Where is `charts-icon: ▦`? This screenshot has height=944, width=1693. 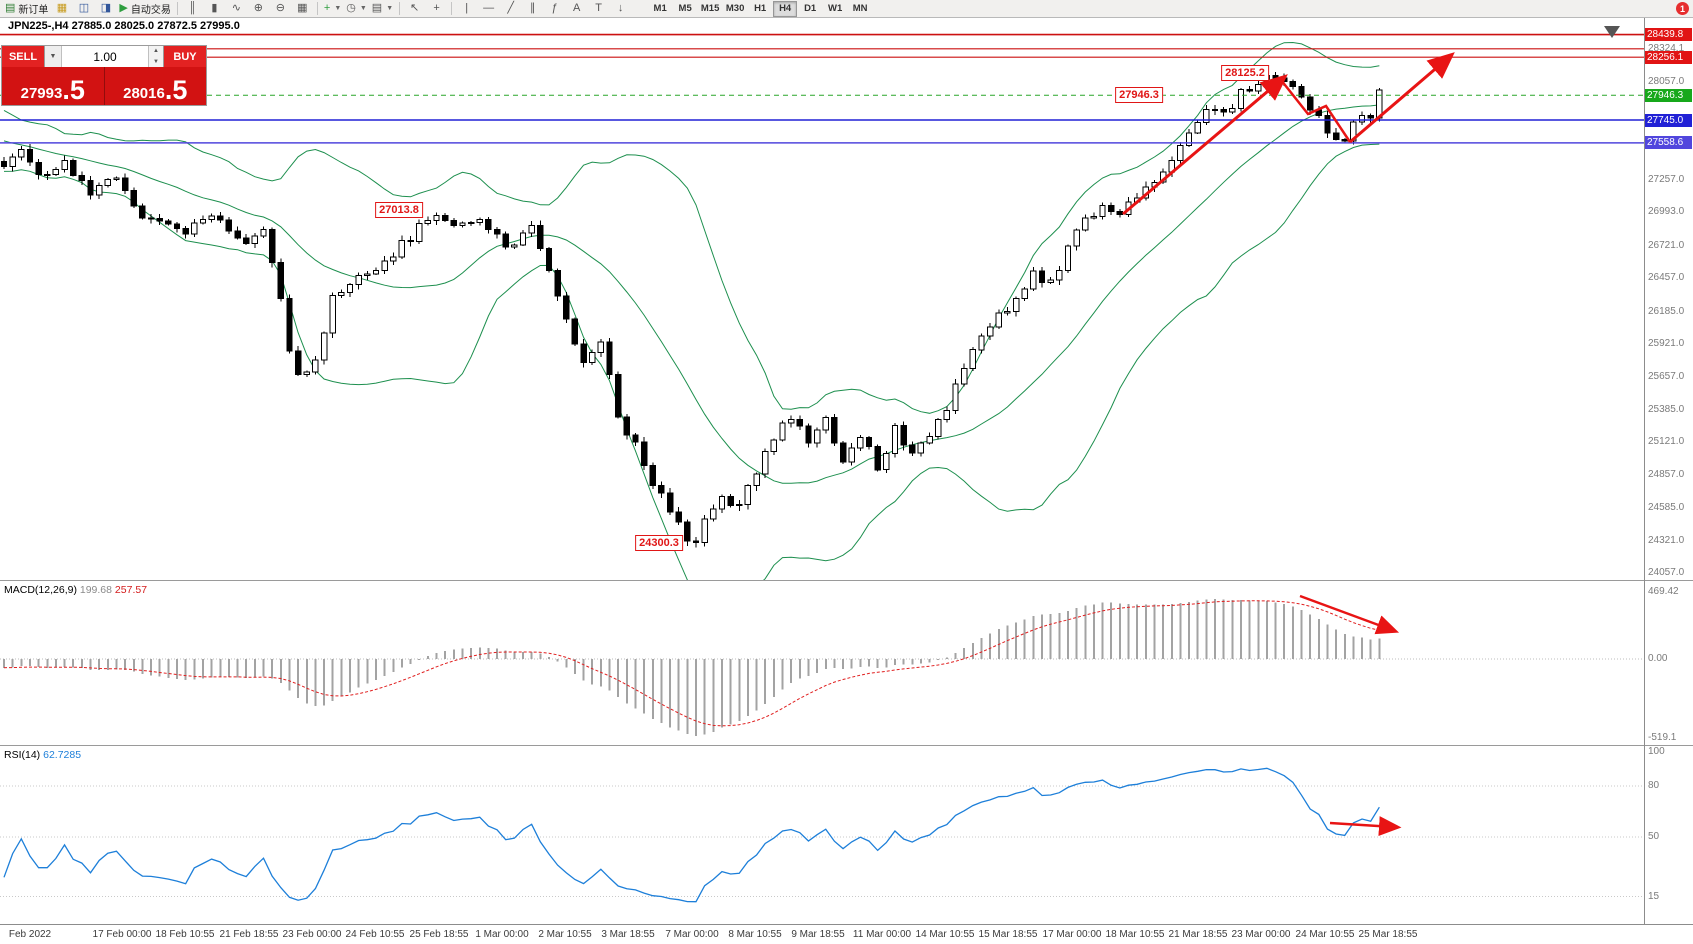 charts-icon: ▦ is located at coordinates (62, 8).